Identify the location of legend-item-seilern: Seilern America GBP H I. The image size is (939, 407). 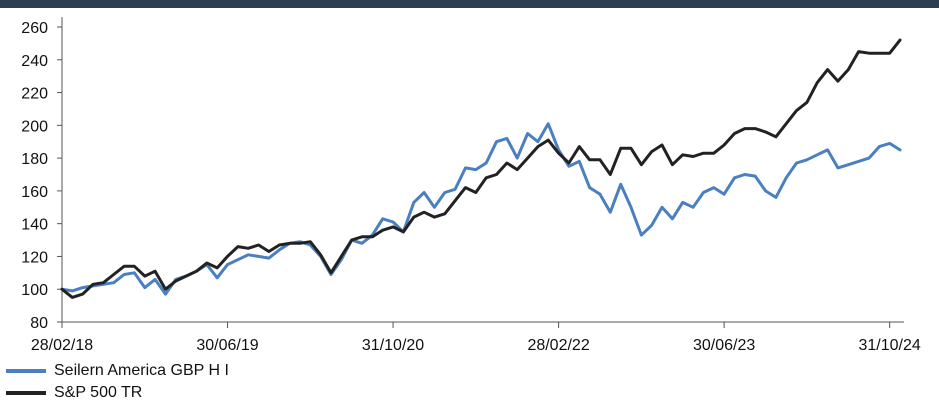
(117, 371).